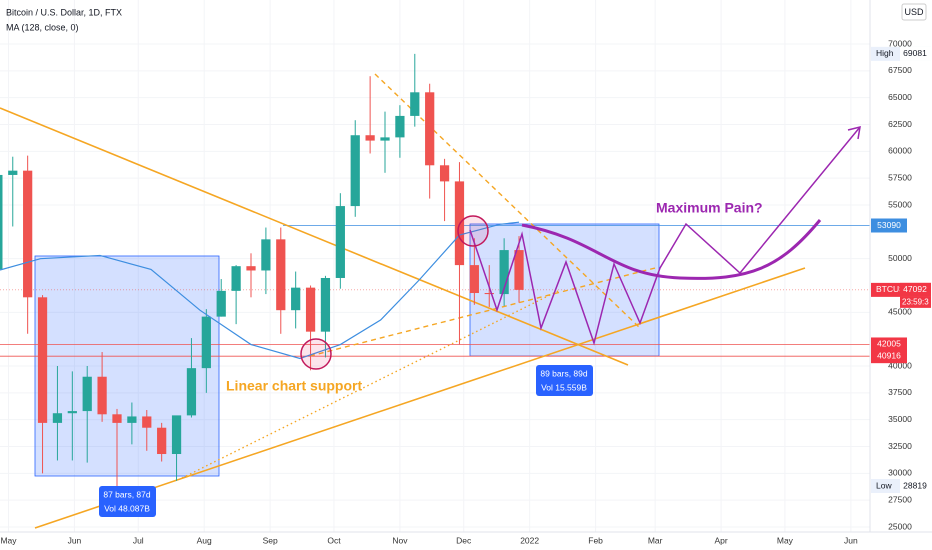  I want to click on y-tick-label: 57500, so click(900, 177).